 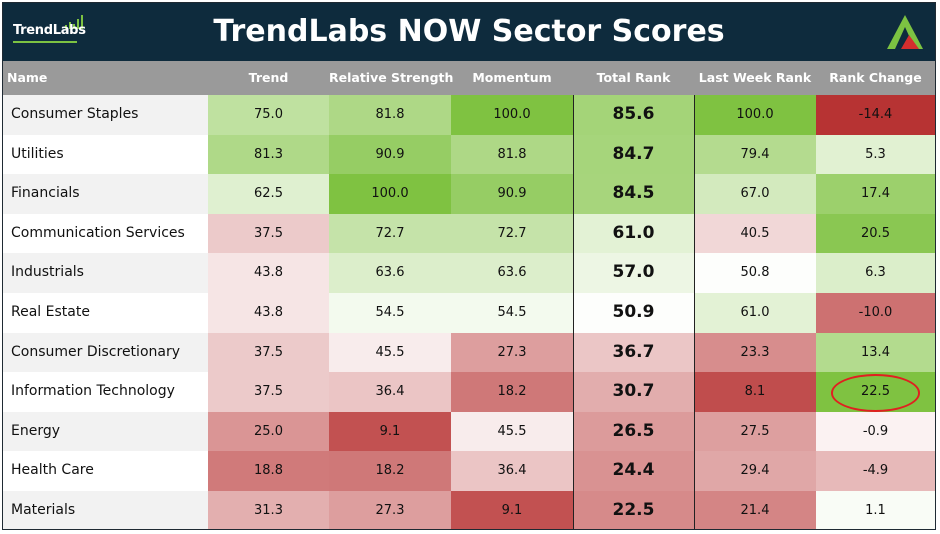 What do you see at coordinates (875, 233) in the screenshot?
I see `rank-change-cell: 20.5` at bounding box center [875, 233].